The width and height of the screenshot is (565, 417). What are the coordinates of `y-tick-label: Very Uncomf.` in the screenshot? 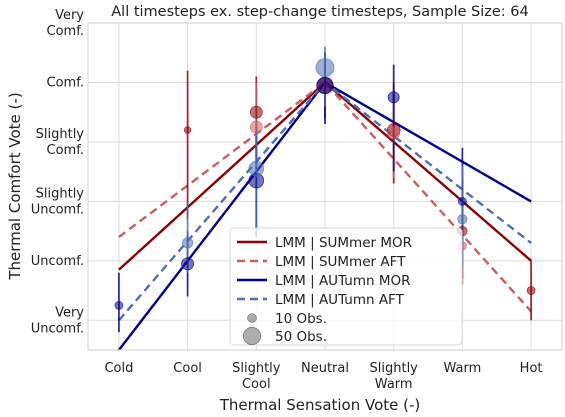 It's located at (58, 320).